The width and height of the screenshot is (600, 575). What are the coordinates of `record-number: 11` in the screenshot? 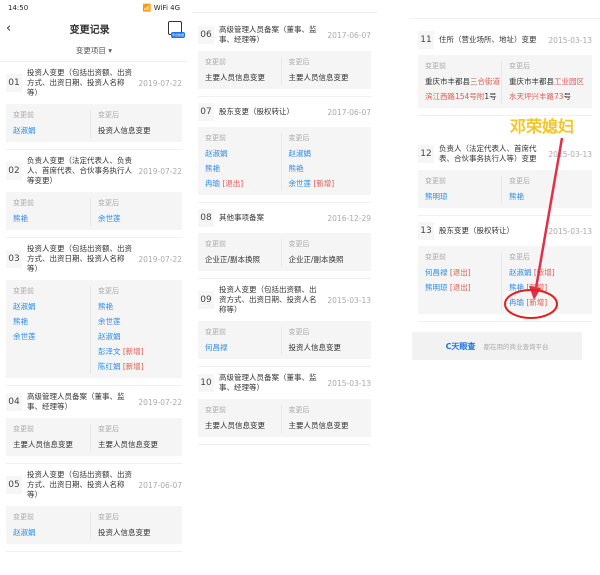 It's located at (426, 40).